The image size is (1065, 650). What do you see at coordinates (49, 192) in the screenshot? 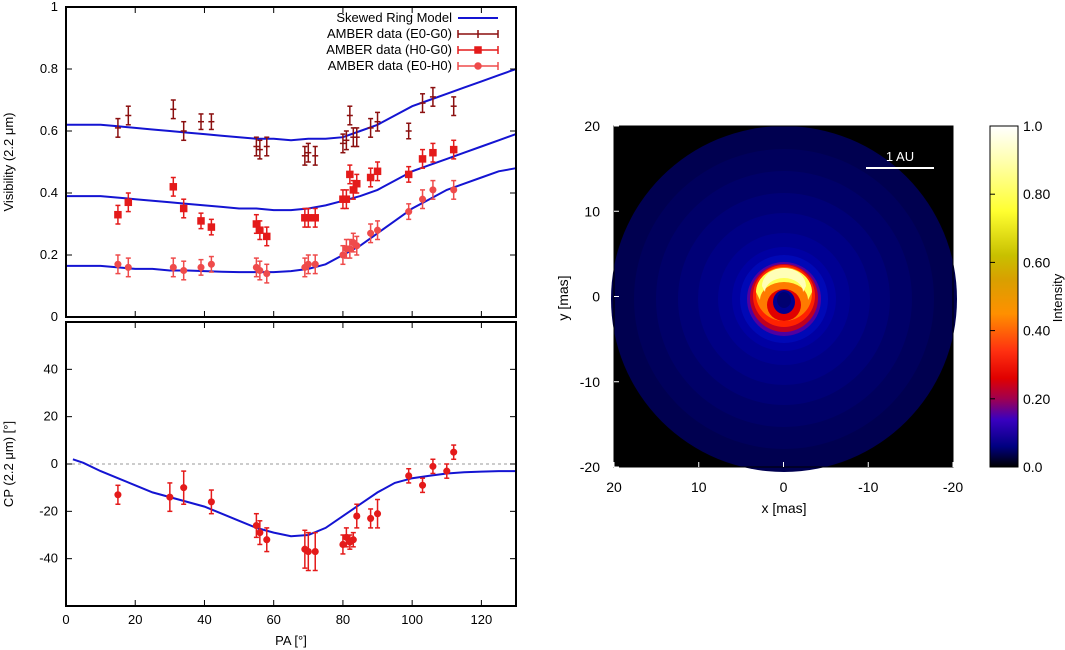
I see `visibility-y-tick-label: 0.4` at bounding box center [49, 192].